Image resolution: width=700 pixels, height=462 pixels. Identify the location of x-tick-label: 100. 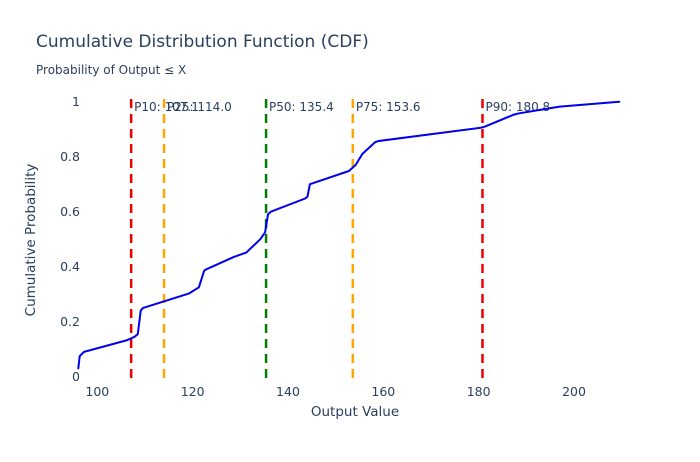
(97, 391).